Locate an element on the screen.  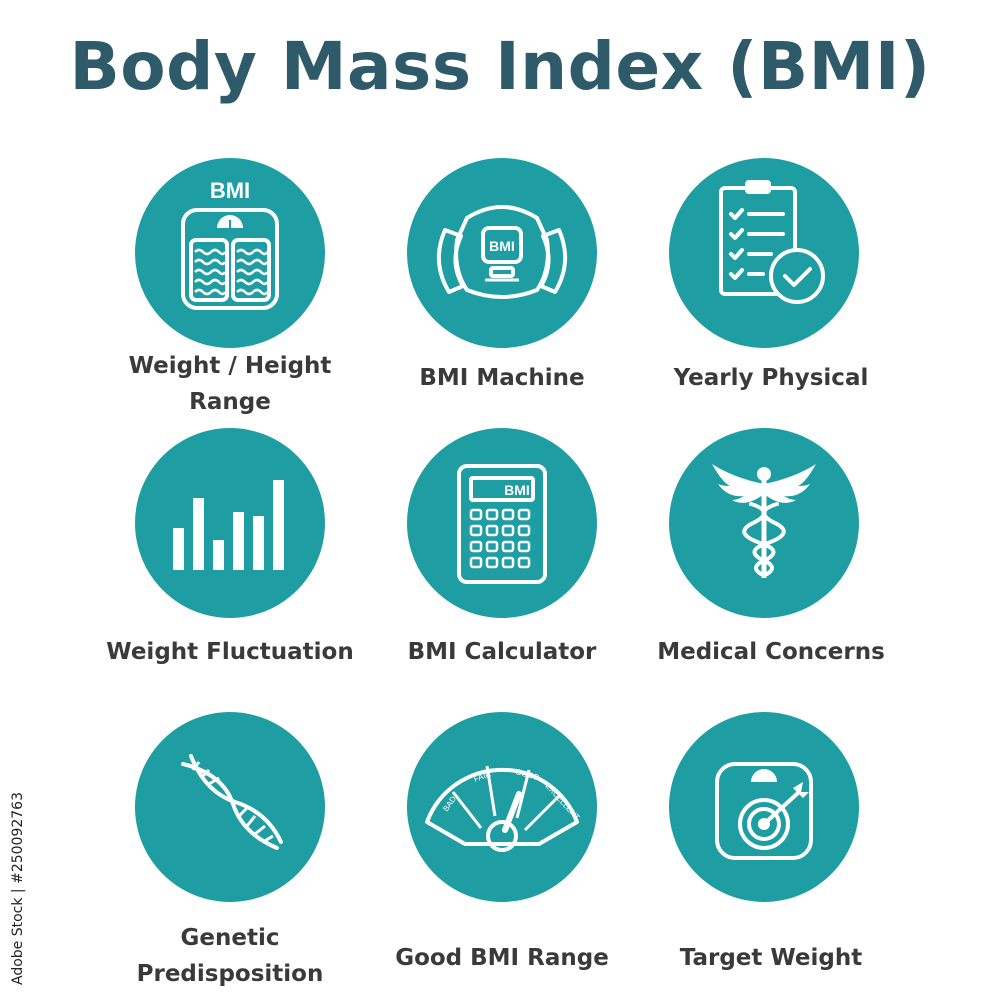
clipboard-check-icon is located at coordinates (764, 253).